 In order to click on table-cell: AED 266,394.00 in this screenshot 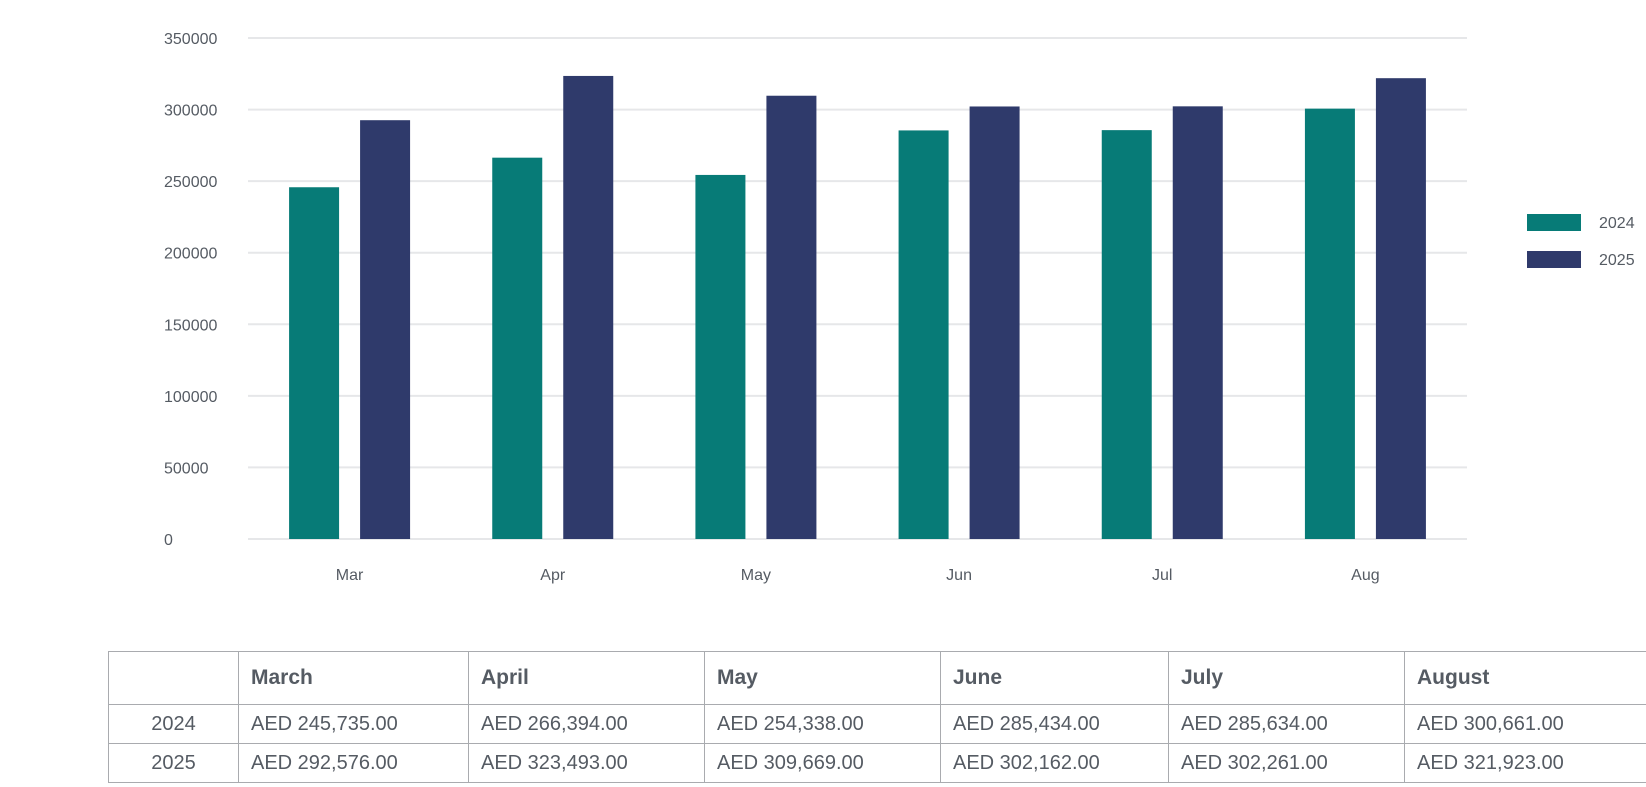, I will do `click(586, 724)`.